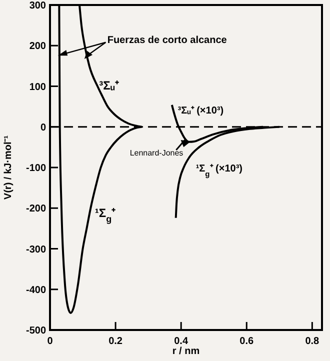 The image size is (330, 361). What do you see at coordinates (43, 128) in the screenshot?
I see `y-tick-label: 0` at bounding box center [43, 128].